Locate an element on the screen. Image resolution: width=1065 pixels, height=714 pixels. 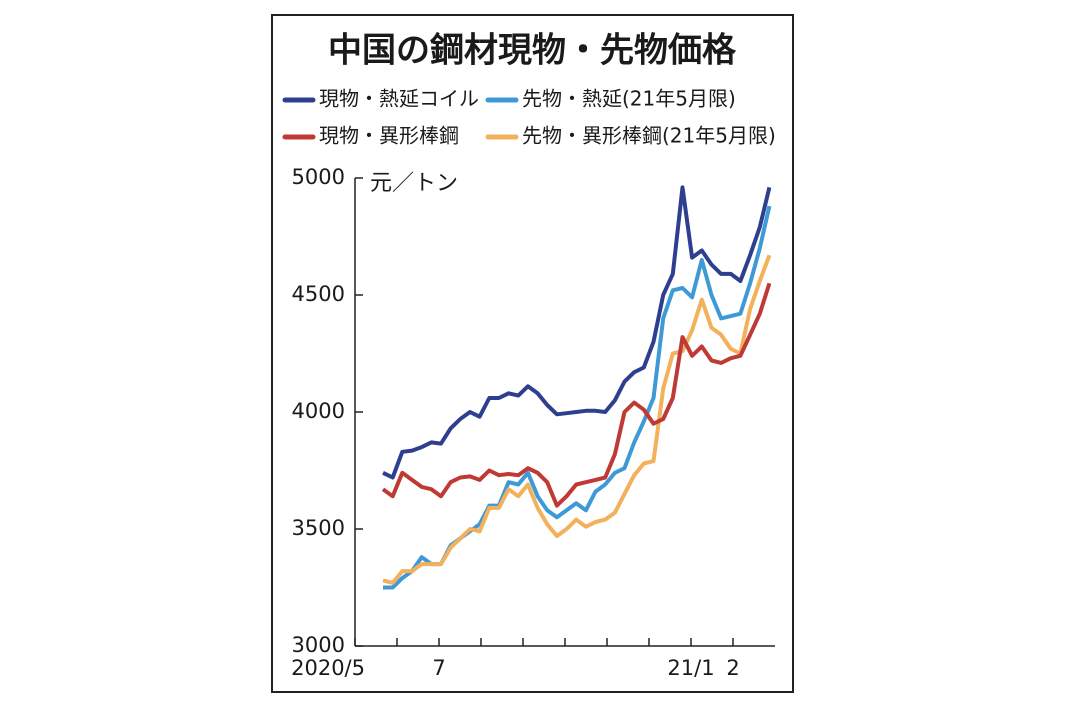
x-tick-label: 2 is located at coordinates (732, 668).